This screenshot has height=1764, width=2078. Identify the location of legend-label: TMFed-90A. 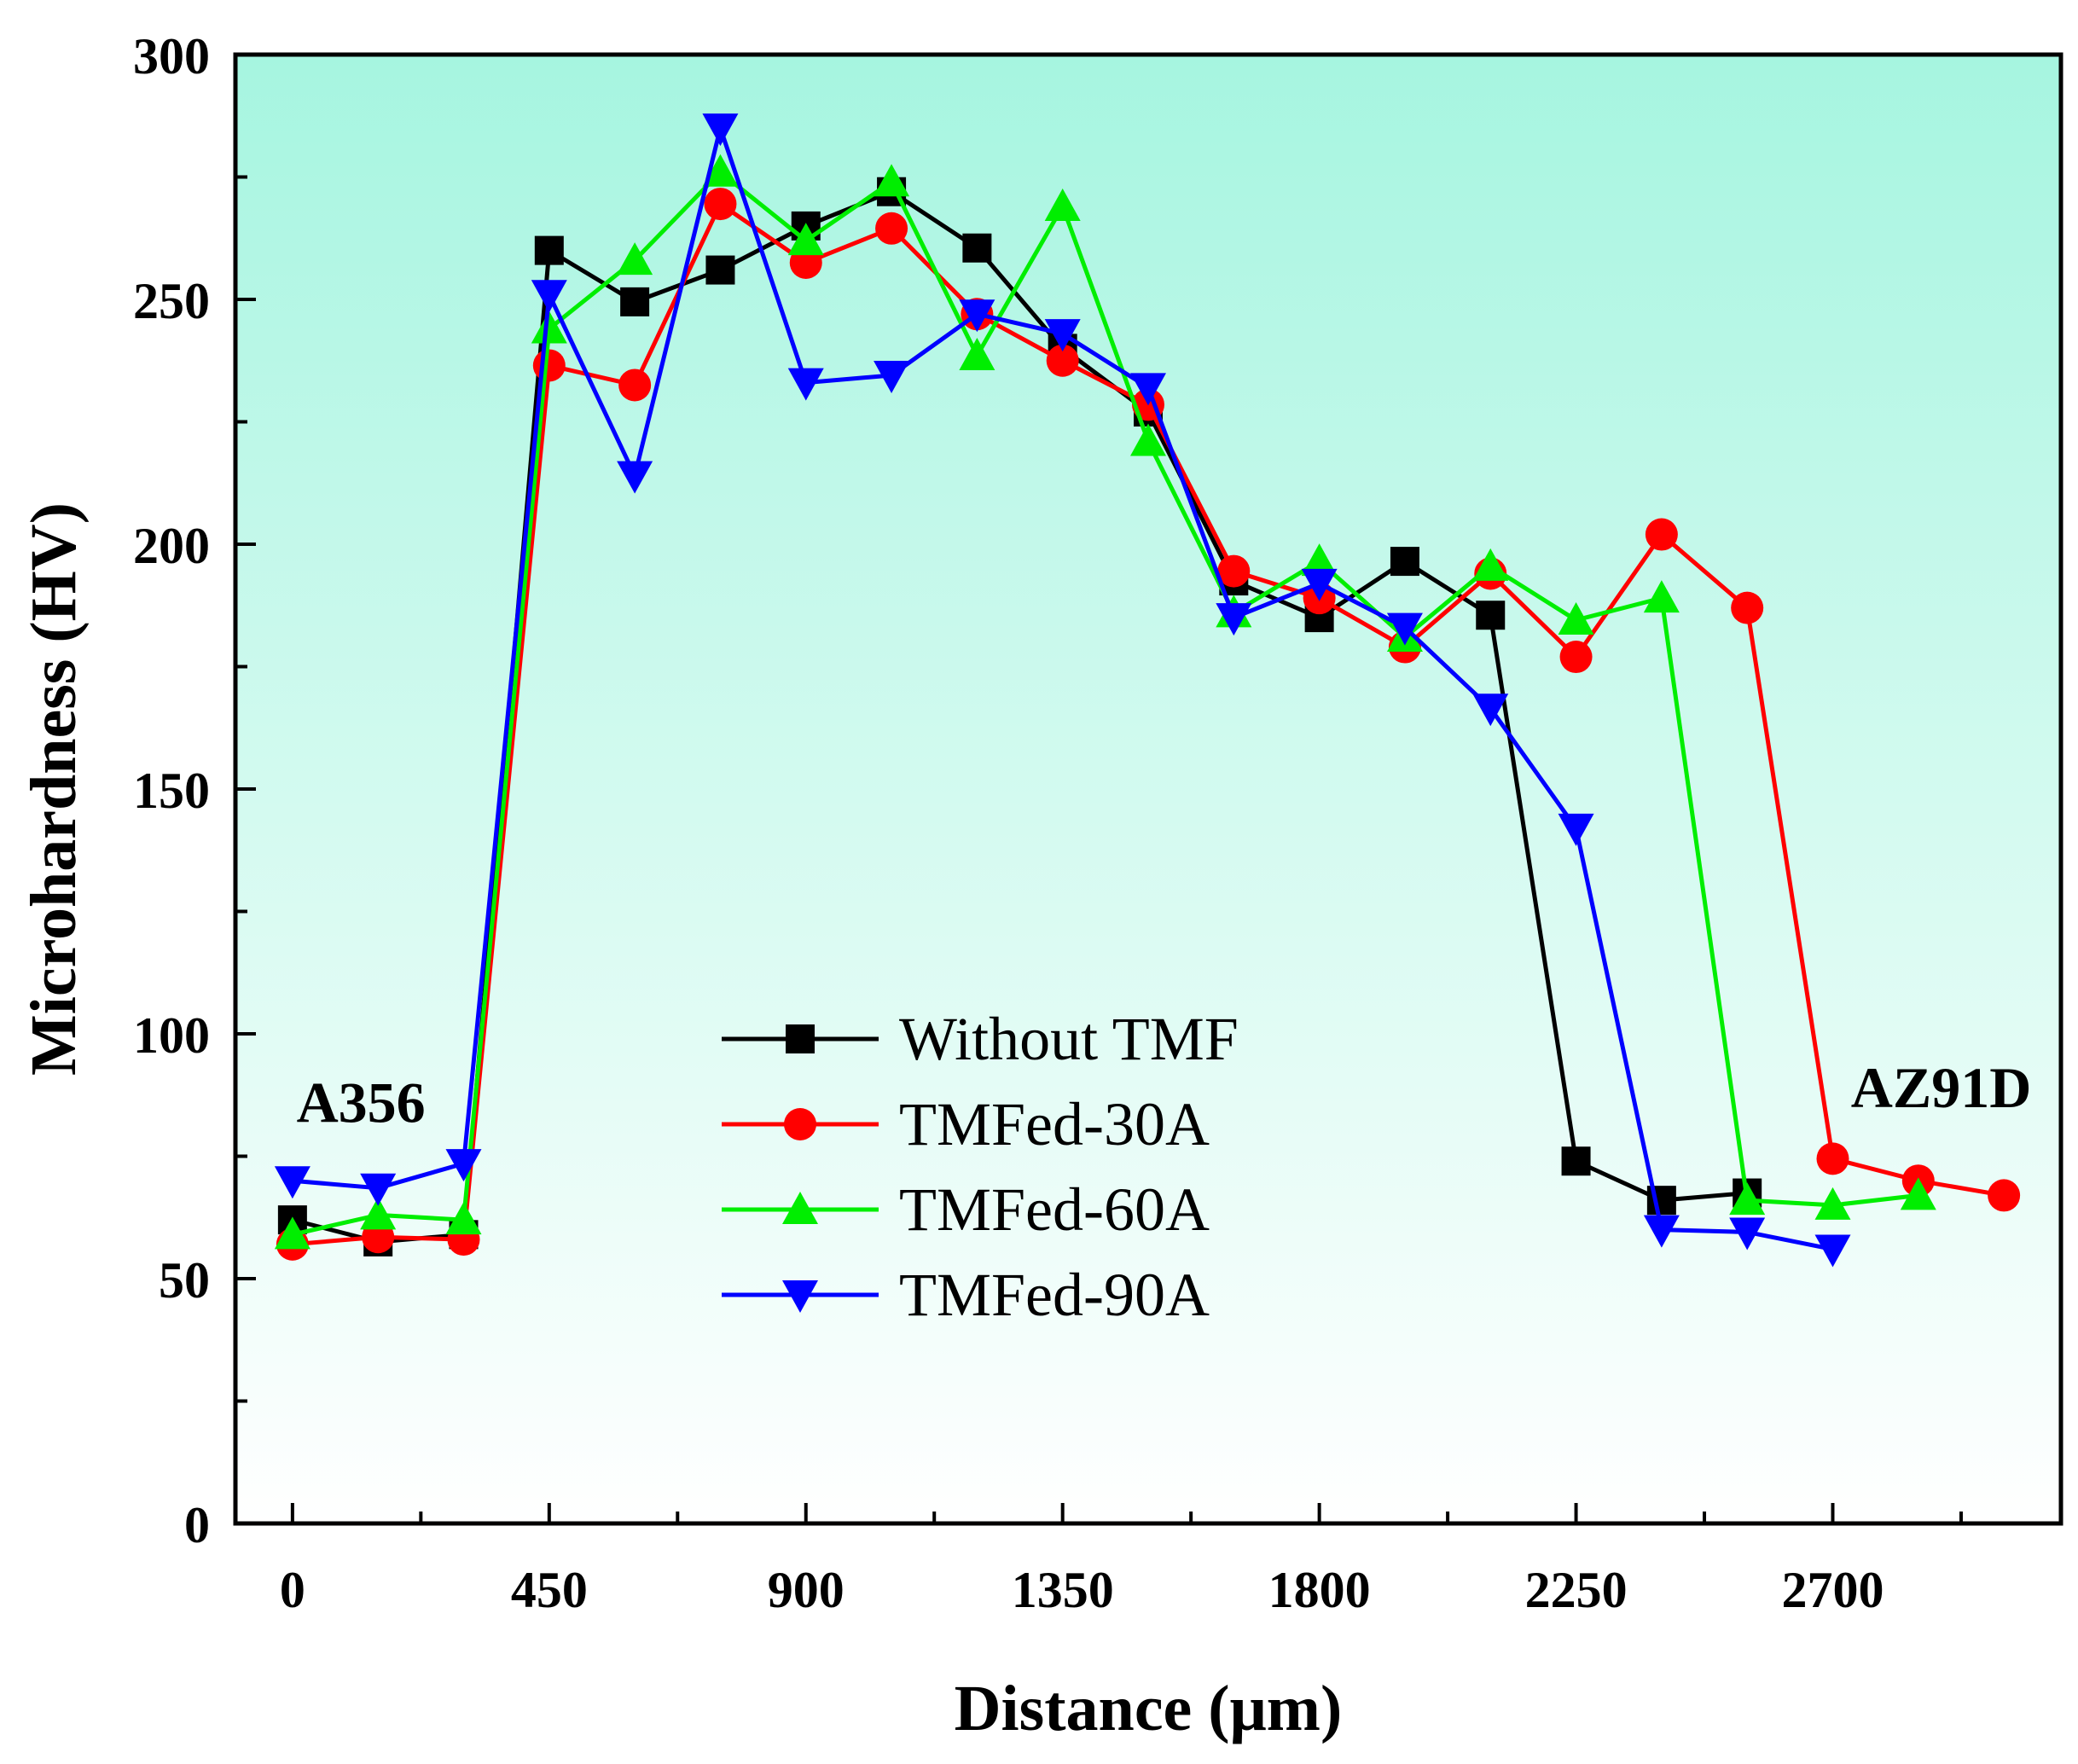
(1054, 1295).